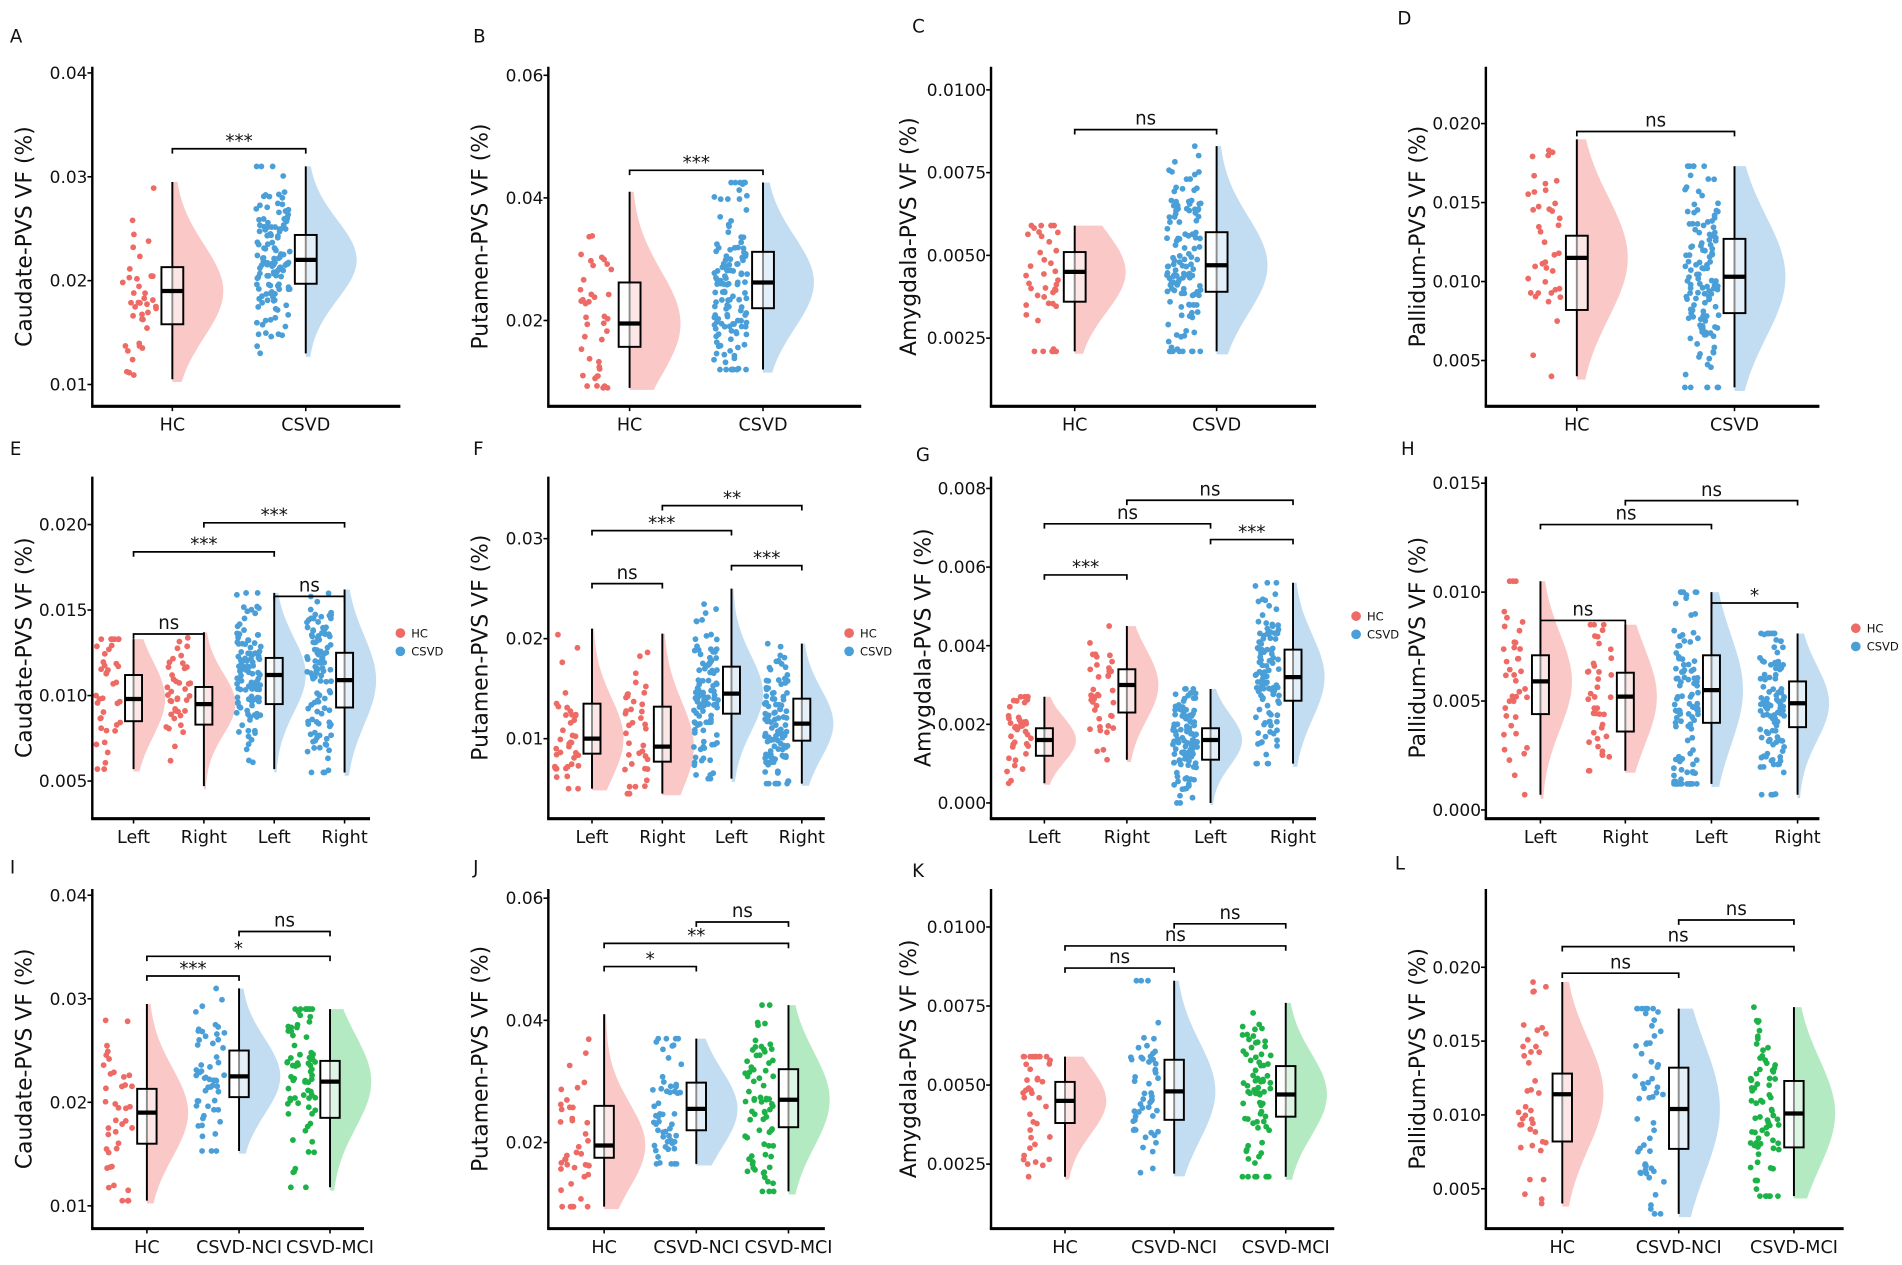  Describe the element at coordinates (219, 711) in the screenshot. I see `density-HC` at that location.